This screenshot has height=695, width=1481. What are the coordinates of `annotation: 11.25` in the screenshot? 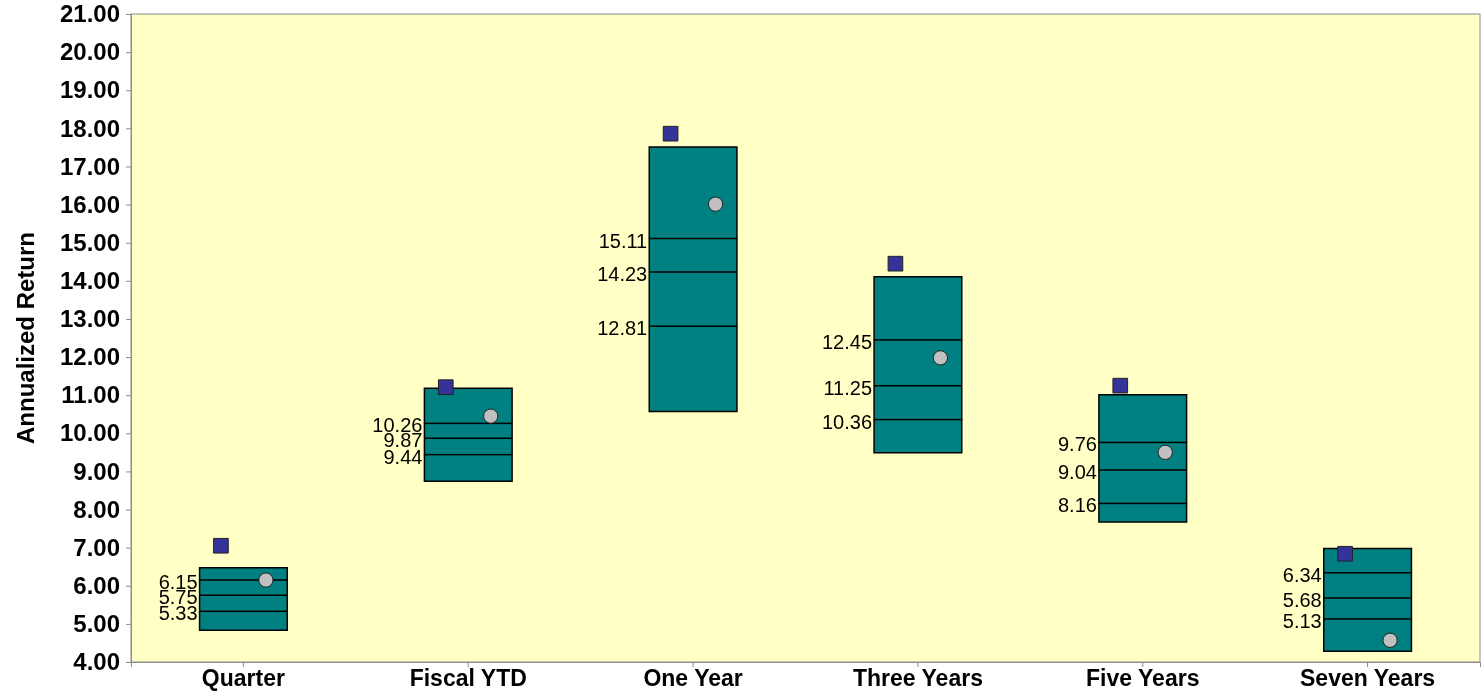 It's located at (848, 387).